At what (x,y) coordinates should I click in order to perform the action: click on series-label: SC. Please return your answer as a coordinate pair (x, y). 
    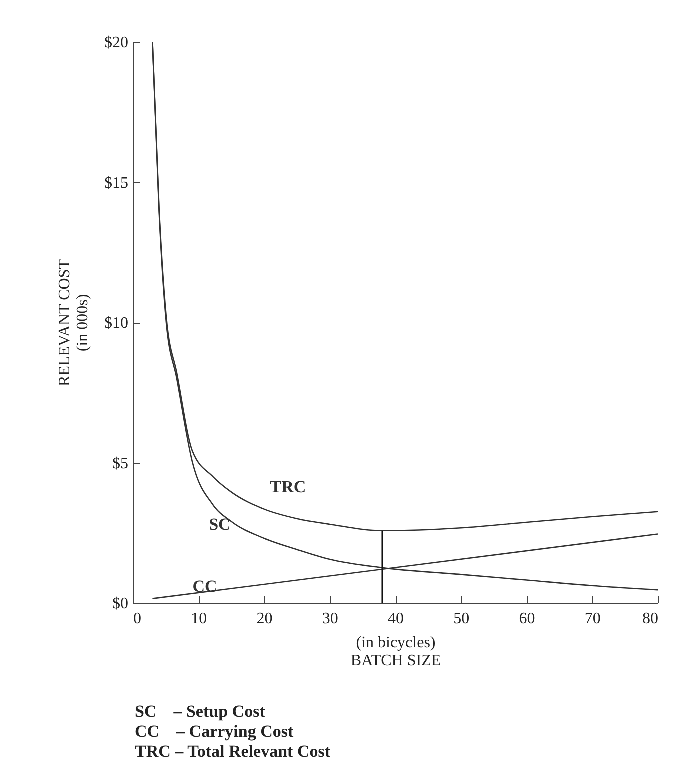
    Looking at the image, I should click on (220, 524).